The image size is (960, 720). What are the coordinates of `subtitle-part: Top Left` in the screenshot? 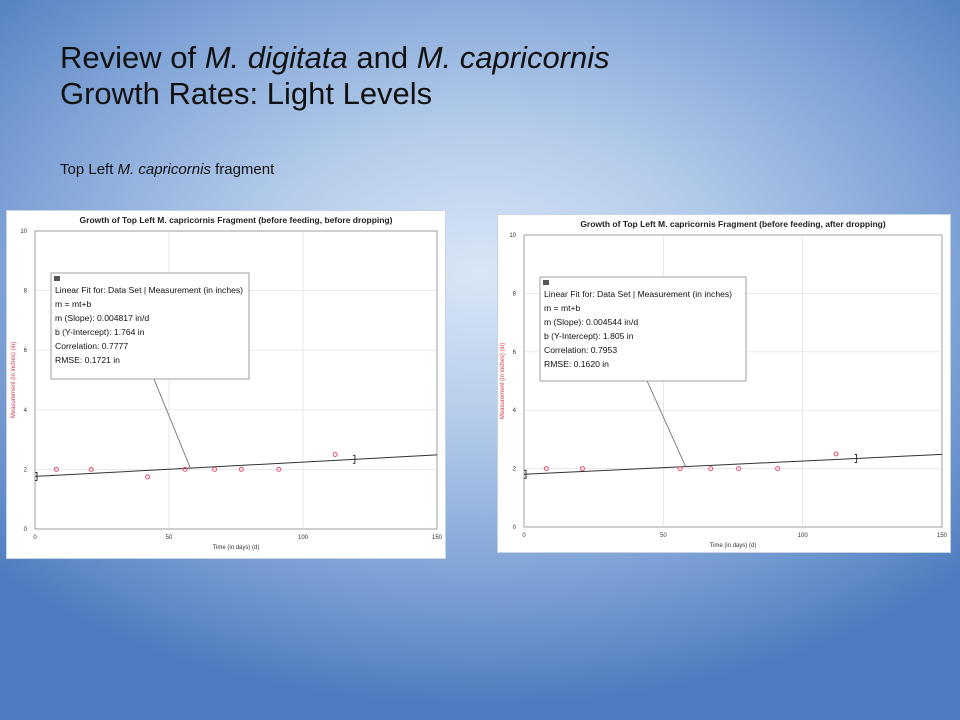 It's located at (89, 169).